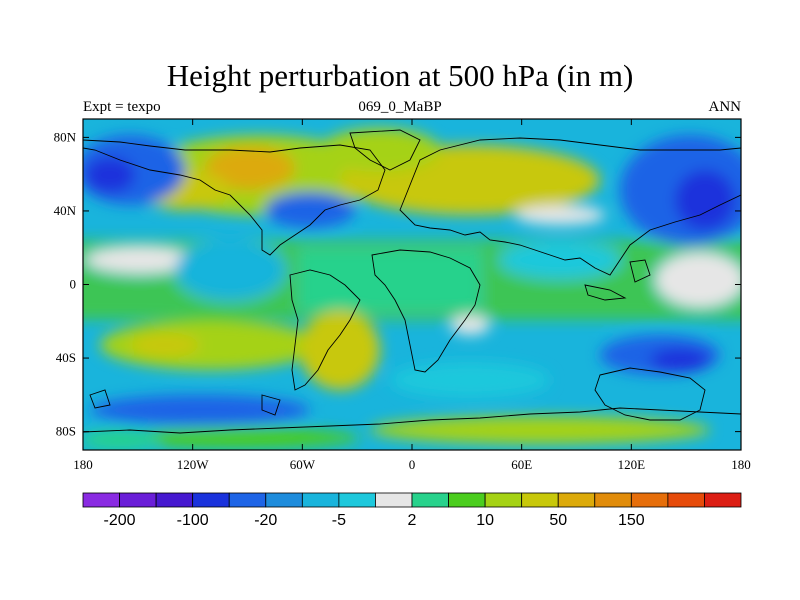 This screenshot has height=600, width=800. What do you see at coordinates (725, 107) in the screenshot?
I see `season-label: ANN` at bounding box center [725, 107].